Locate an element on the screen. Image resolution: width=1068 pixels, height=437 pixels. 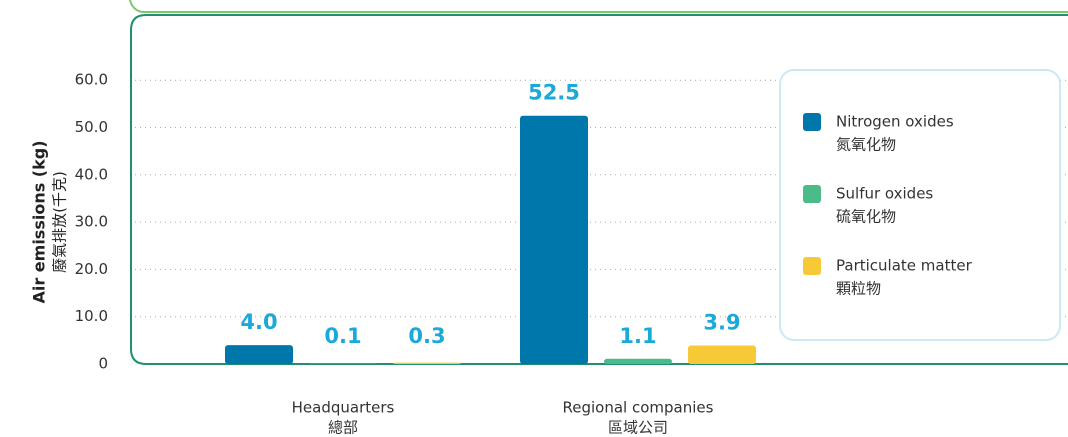
legend-label-zh: 硫氧化物 is located at coordinates (866, 217).